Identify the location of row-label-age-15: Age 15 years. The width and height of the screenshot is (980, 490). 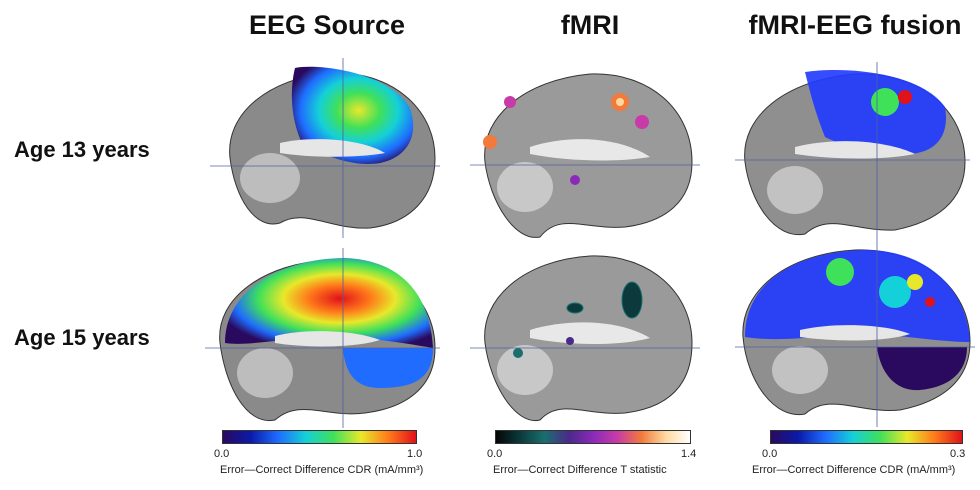
(82, 337).